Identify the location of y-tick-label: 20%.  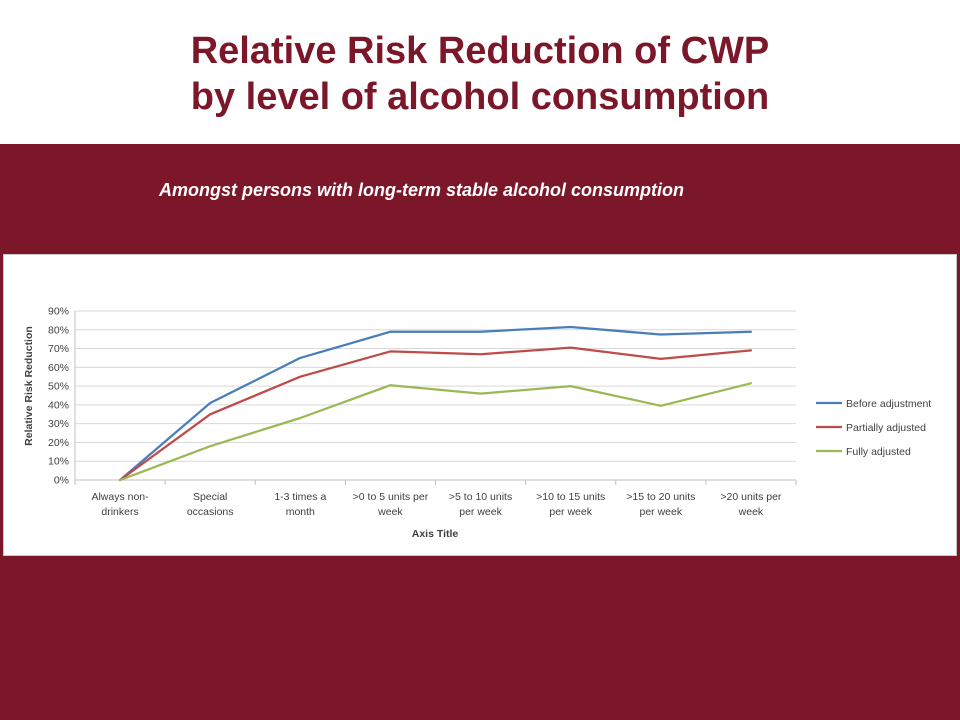
(58, 443).